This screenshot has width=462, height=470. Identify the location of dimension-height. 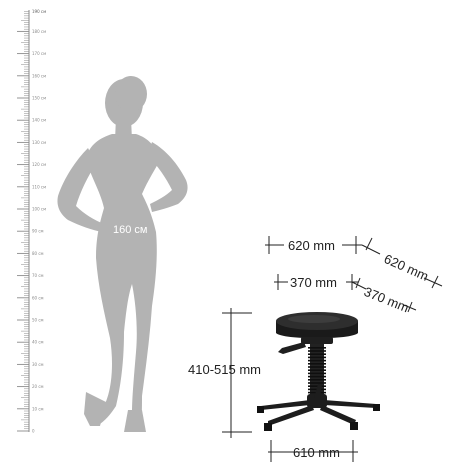
(237, 373).